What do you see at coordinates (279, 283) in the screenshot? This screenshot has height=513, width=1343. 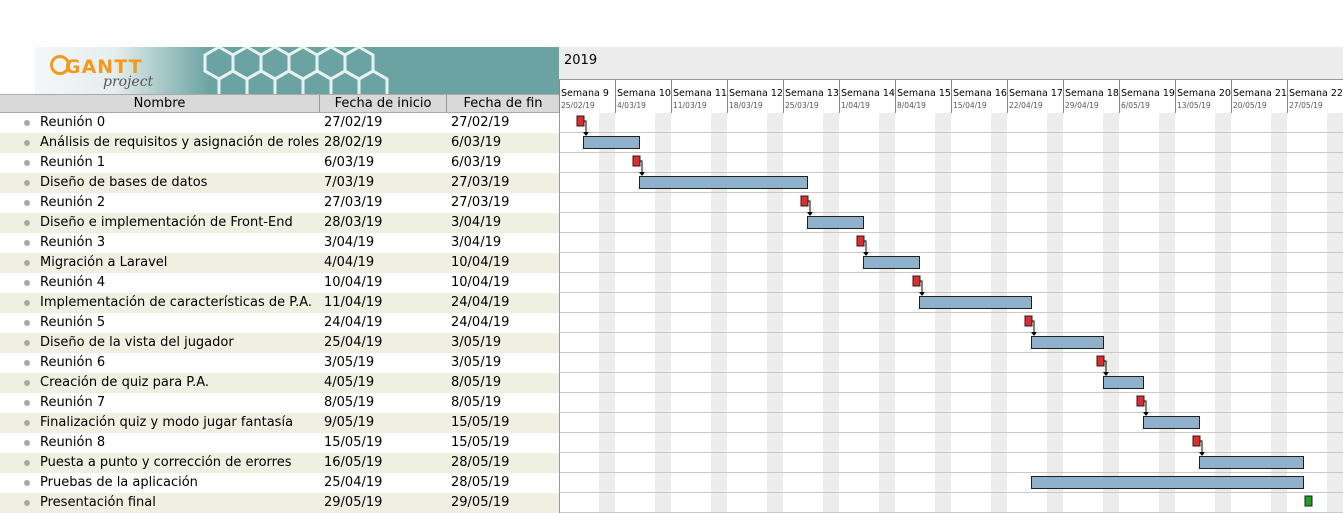 I see `task-row: Reunión 4 10/04/19 10/04/19` at bounding box center [279, 283].